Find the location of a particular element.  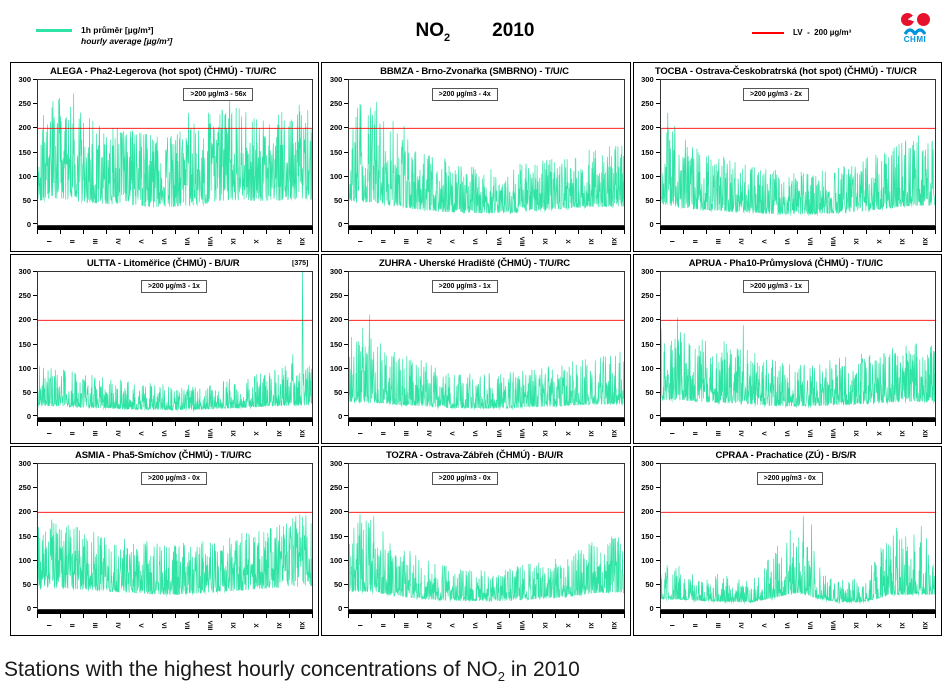

chmi-logo-wave-icon is located at coordinates (915, 31).